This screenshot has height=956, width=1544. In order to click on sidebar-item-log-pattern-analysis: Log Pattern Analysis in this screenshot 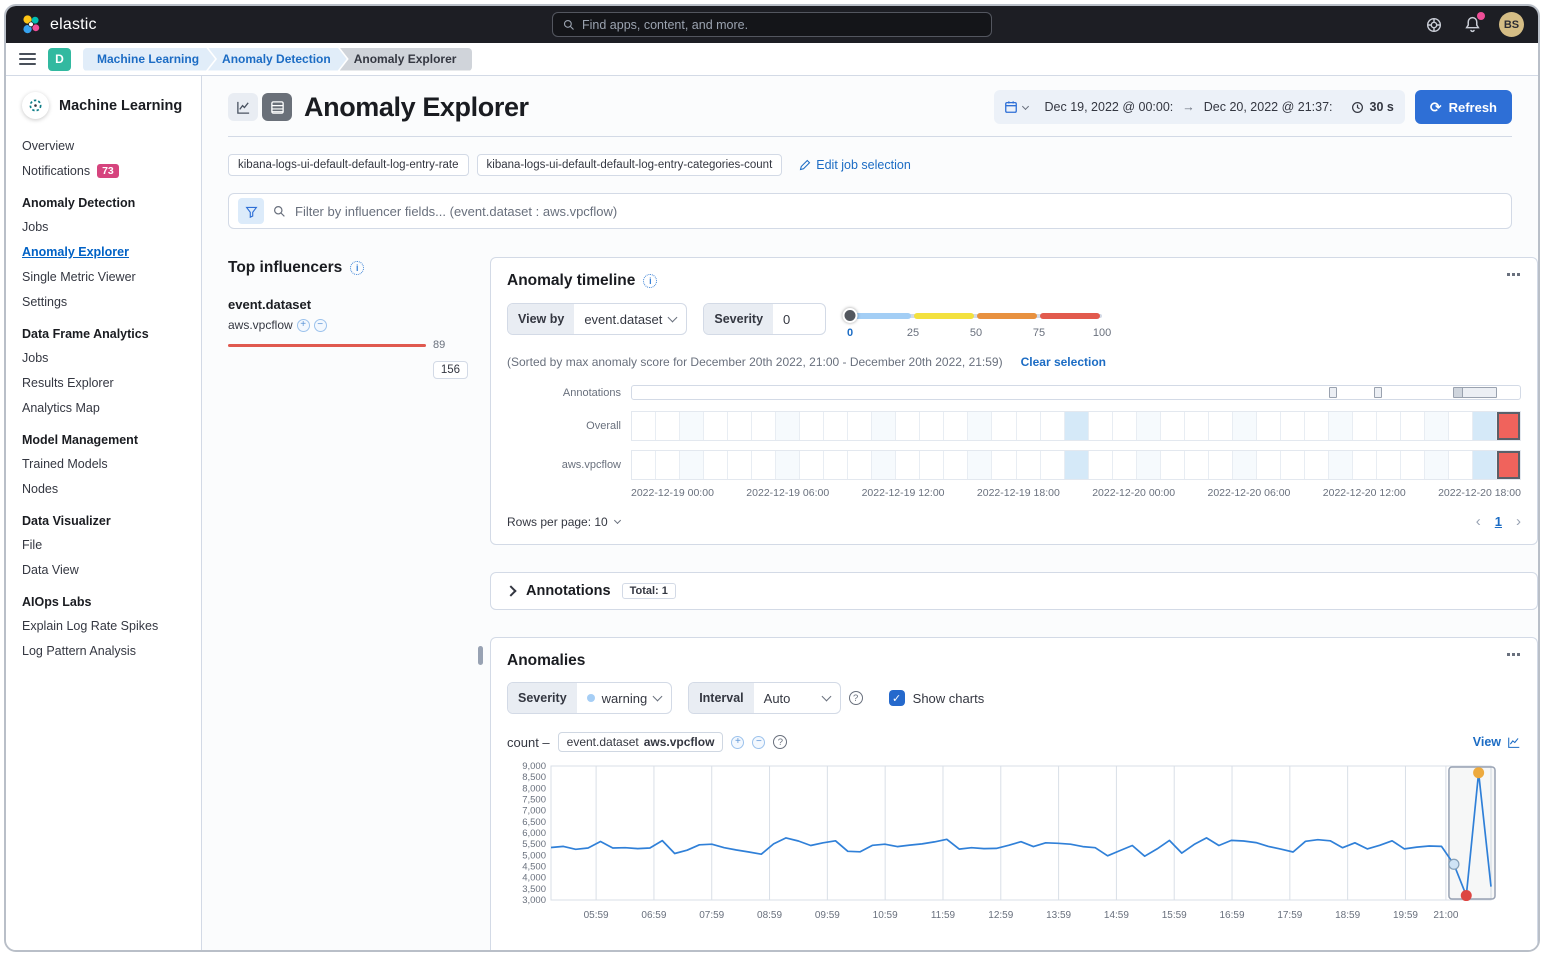, I will do `click(79, 651)`.